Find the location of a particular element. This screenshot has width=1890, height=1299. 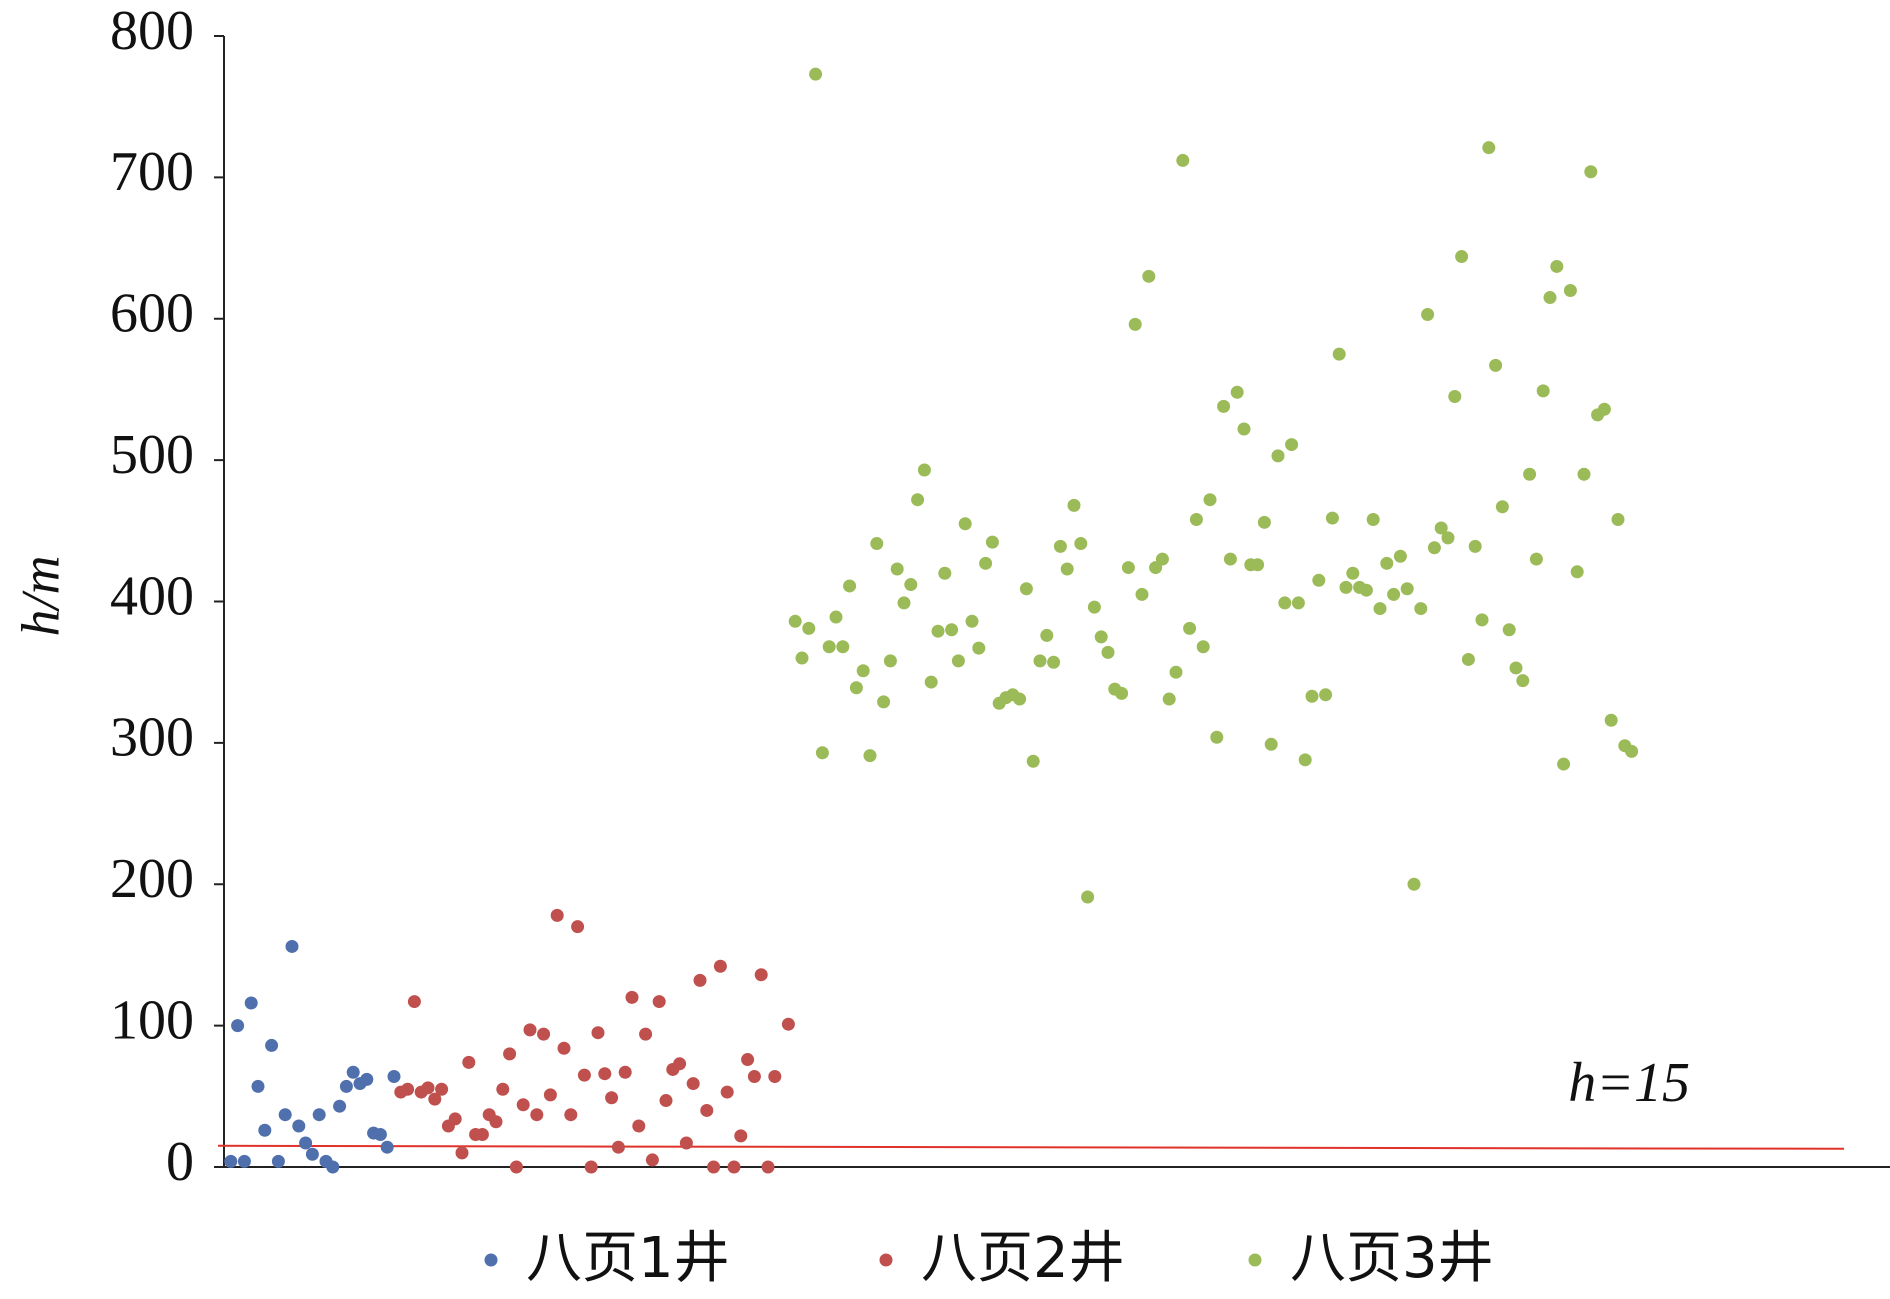

reference-label: h=15 is located at coordinates (1629, 1083).